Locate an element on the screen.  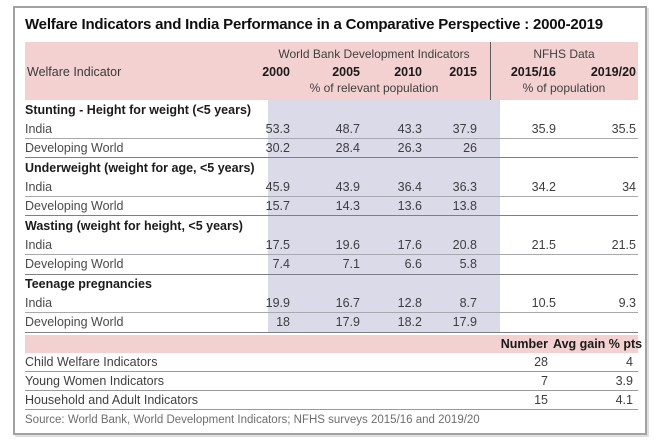
value-cell: 30.2 is located at coordinates (277, 147).